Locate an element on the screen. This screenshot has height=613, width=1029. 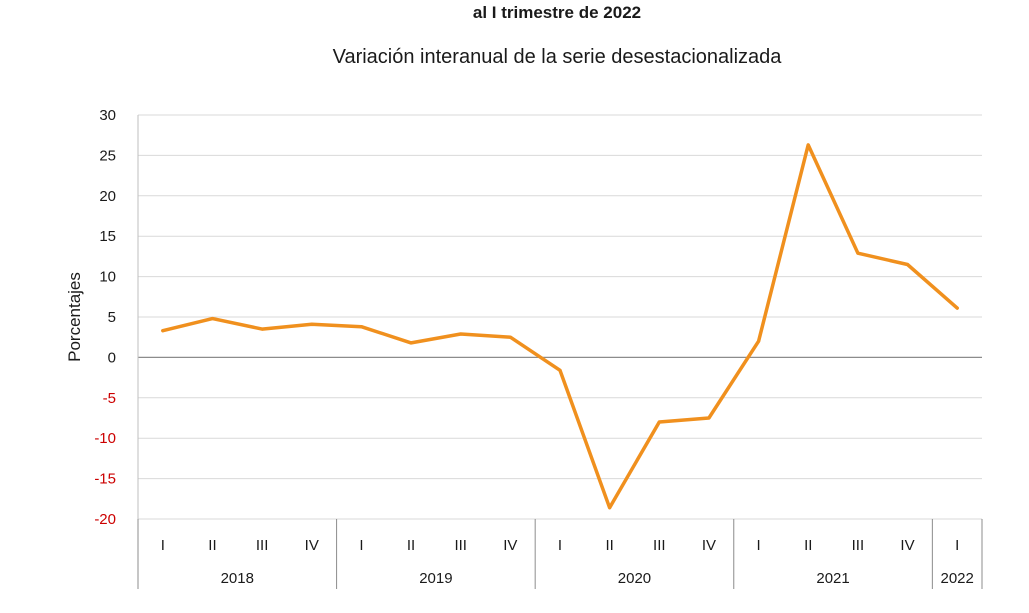
y-tick-label: 5 is located at coordinates (112, 317).